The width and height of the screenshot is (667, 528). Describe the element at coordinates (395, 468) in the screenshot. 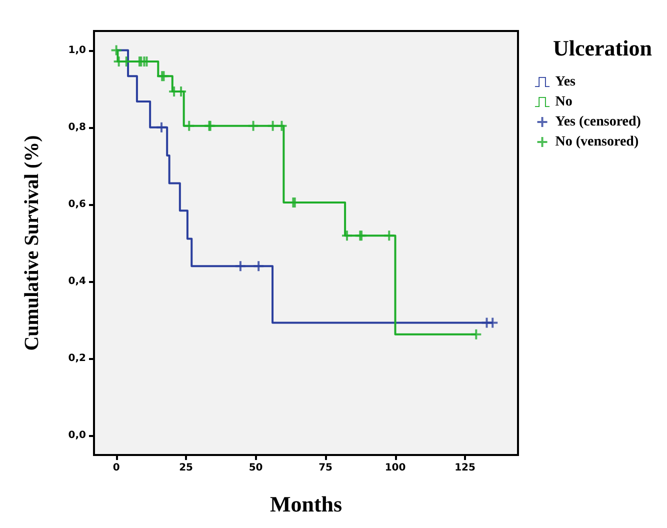

I see `x-tick-label: 100` at that location.